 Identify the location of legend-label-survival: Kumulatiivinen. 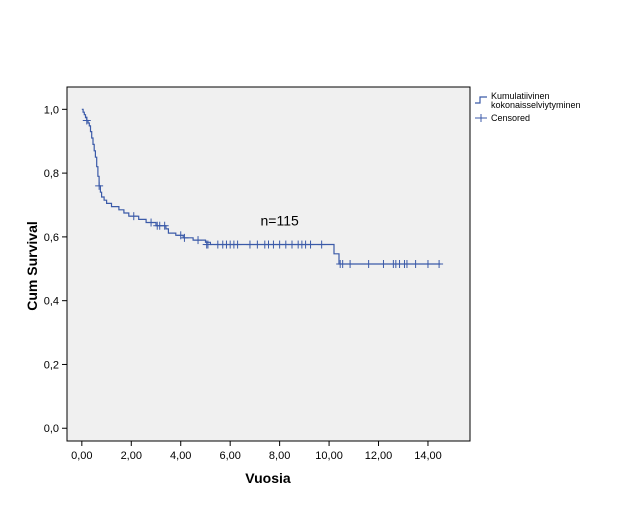
(520, 96).